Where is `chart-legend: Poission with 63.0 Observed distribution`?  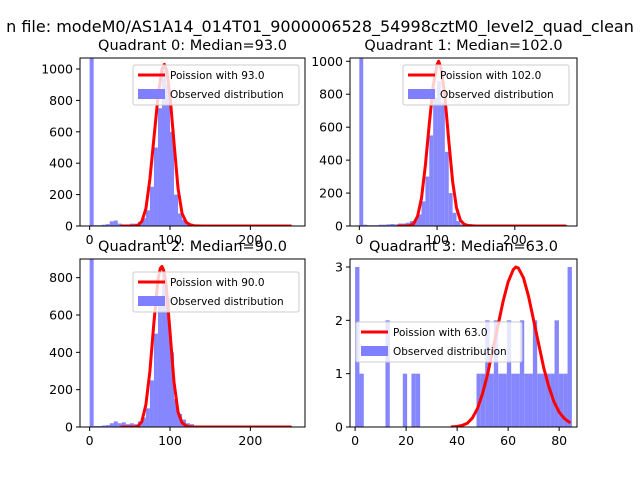
chart-legend: Poission with 63.0 Observed distribution is located at coordinates (439, 342).